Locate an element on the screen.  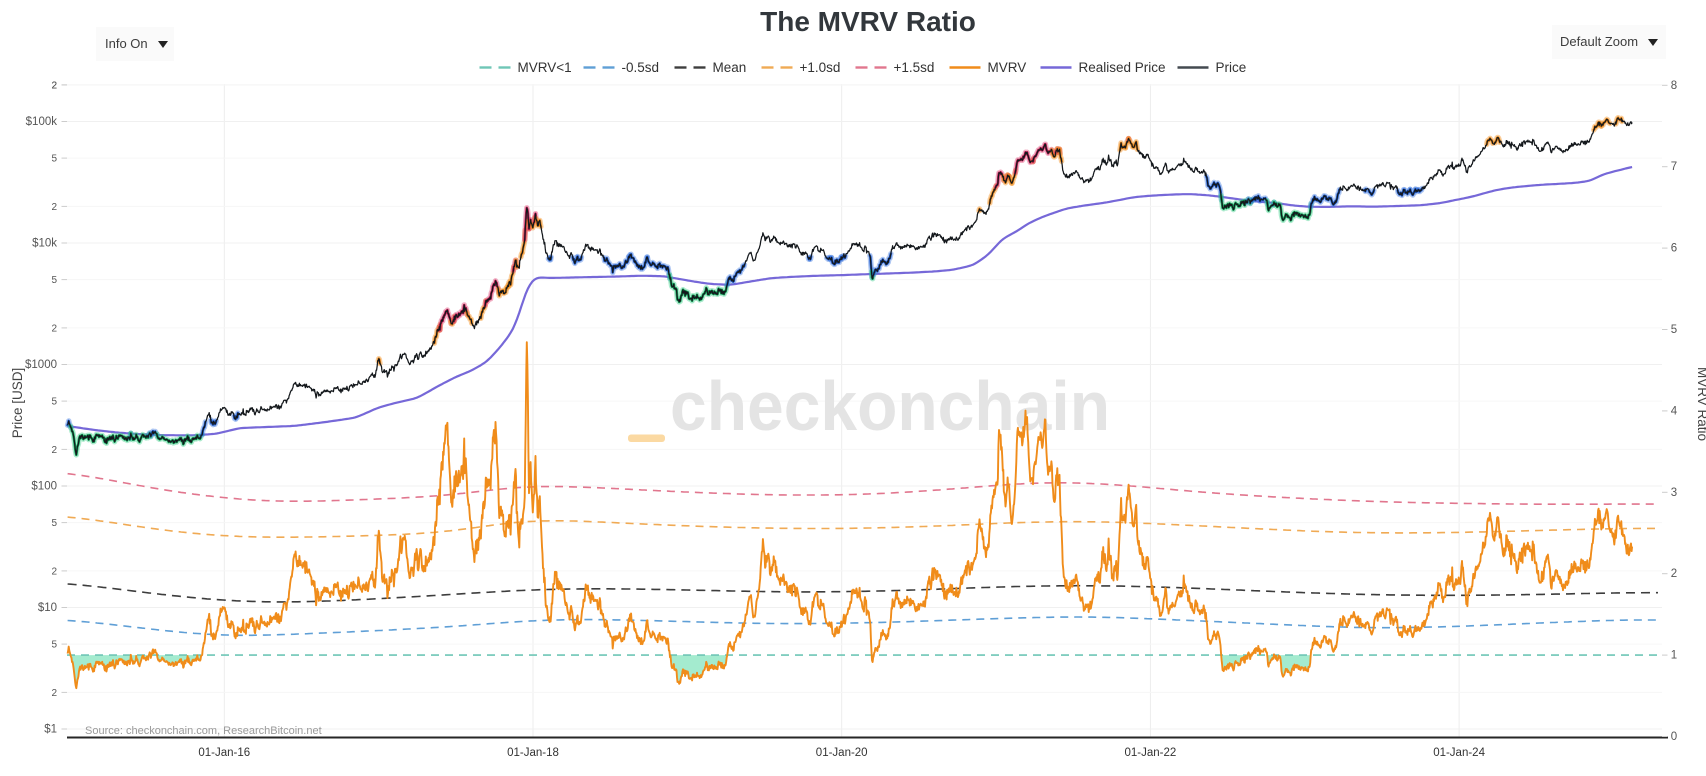
svg-text: 4 is located at coordinates (1674, 411).